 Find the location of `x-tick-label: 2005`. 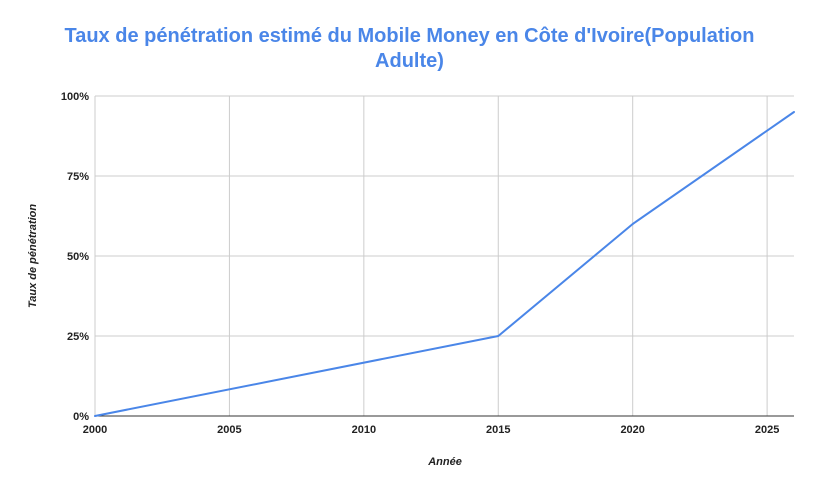

x-tick-label: 2005 is located at coordinates (229, 430).